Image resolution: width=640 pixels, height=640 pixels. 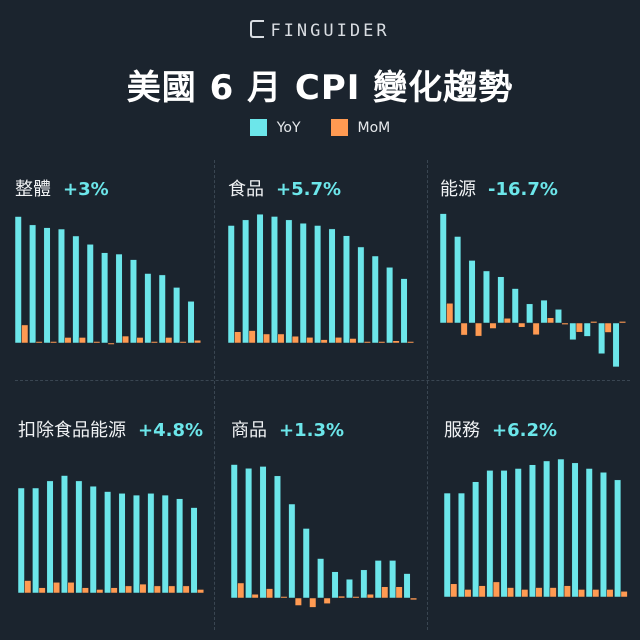 What do you see at coordinates (339, 127) in the screenshot?
I see `mom-swatch-icon` at bounding box center [339, 127].